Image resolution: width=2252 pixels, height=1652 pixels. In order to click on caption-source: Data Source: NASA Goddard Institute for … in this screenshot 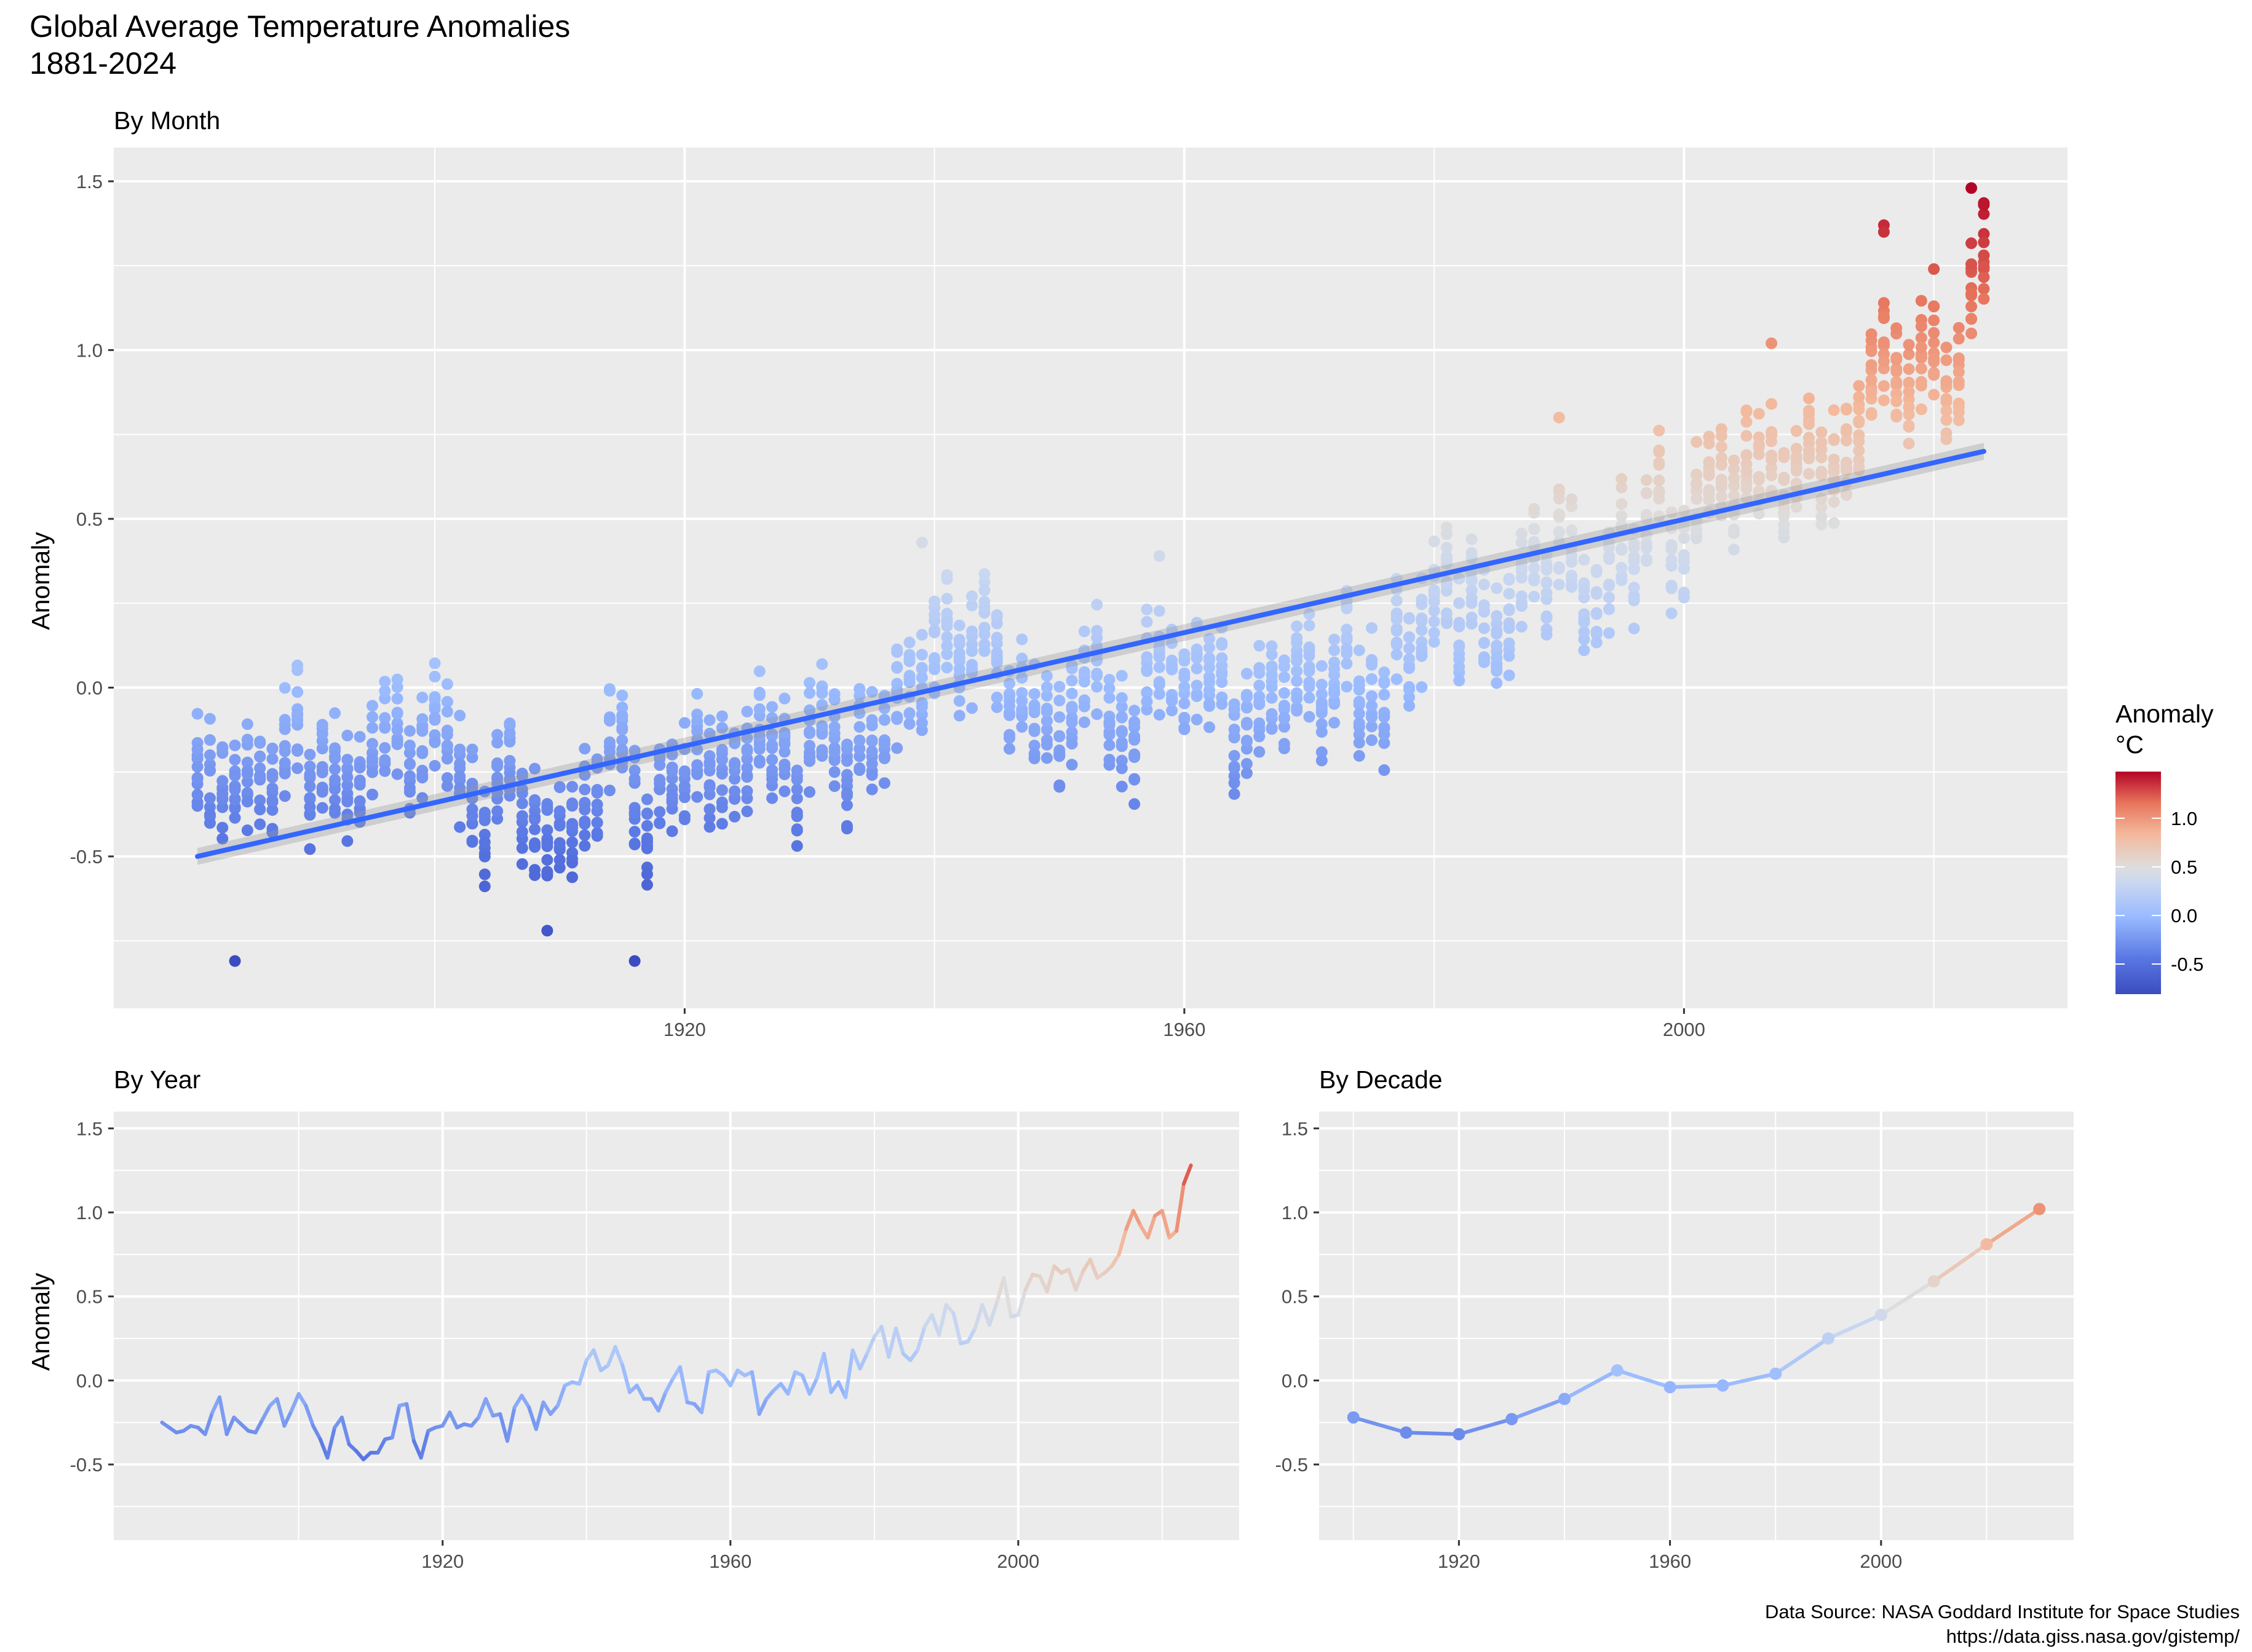, I will do `click(2002, 1611)`.